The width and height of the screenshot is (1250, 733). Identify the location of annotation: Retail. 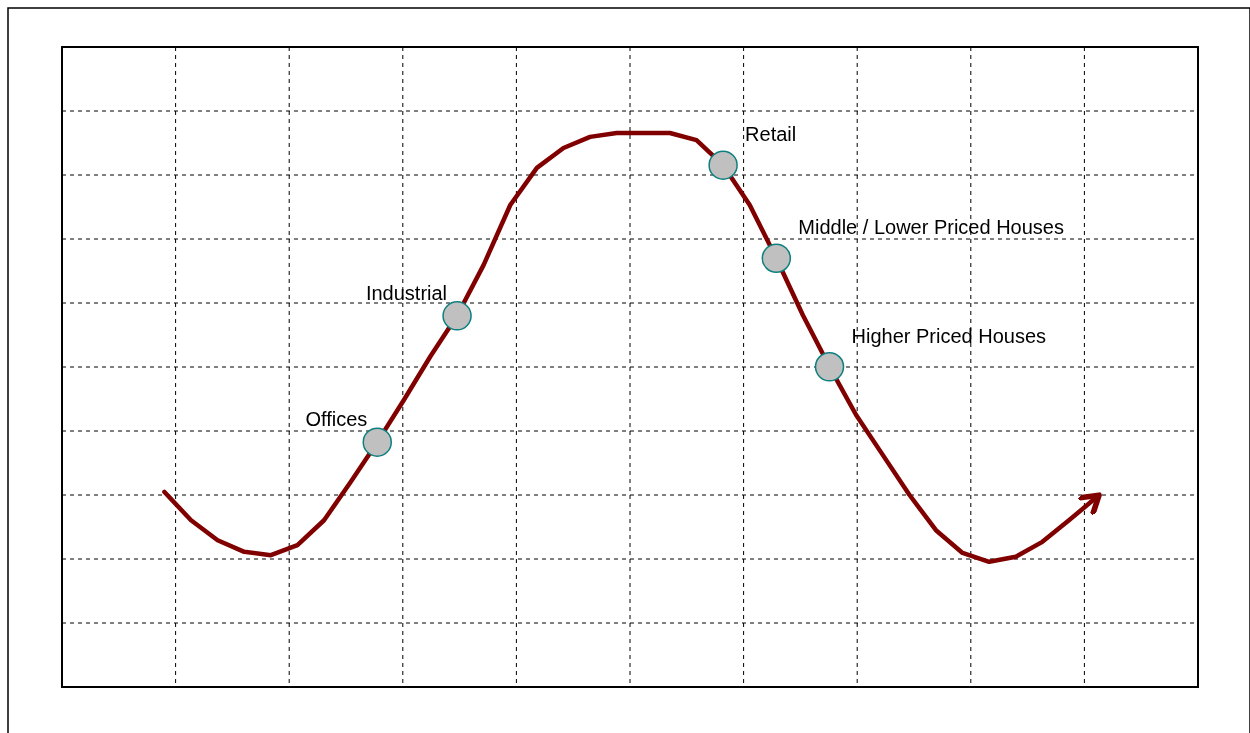
(771, 134).